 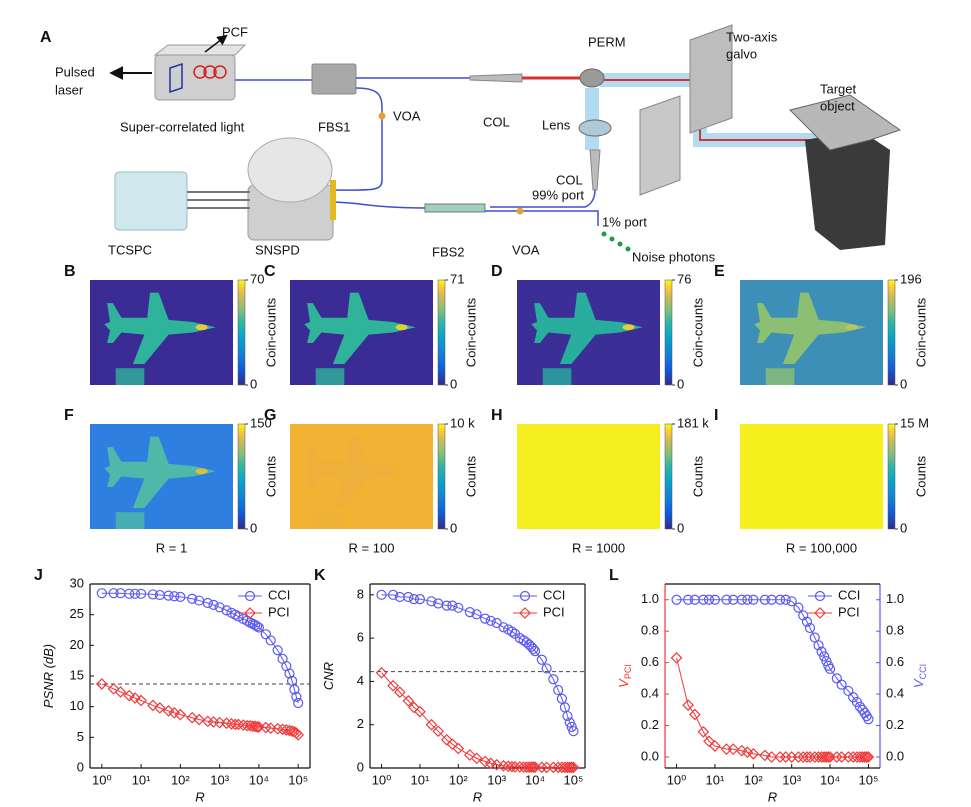 What do you see at coordinates (719, 271) in the screenshot?
I see `panel-letter: E` at bounding box center [719, 271].